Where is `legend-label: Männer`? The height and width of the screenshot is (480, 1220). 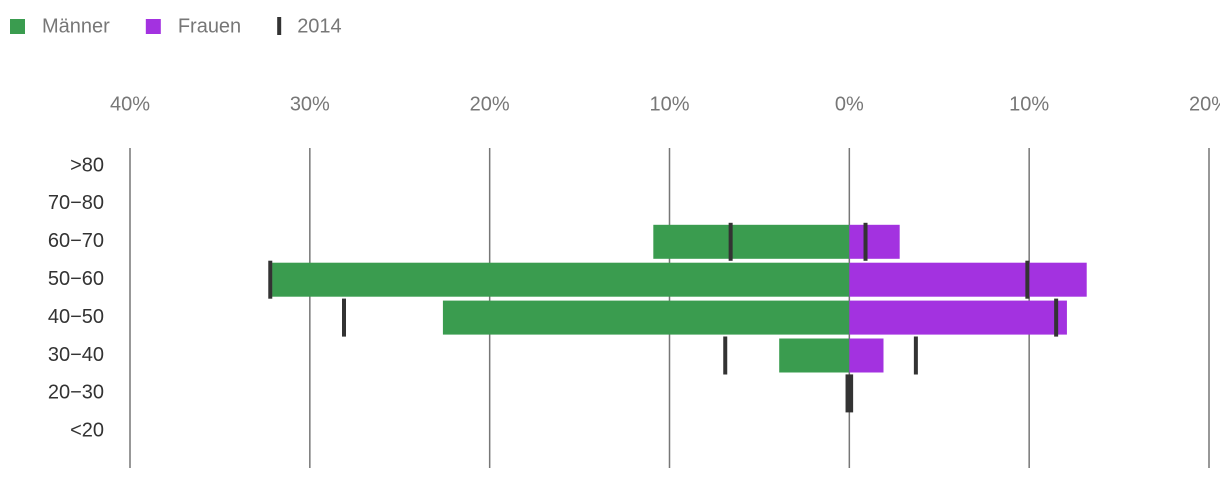
legend-label: Männer is located at coordinates (76, 26).